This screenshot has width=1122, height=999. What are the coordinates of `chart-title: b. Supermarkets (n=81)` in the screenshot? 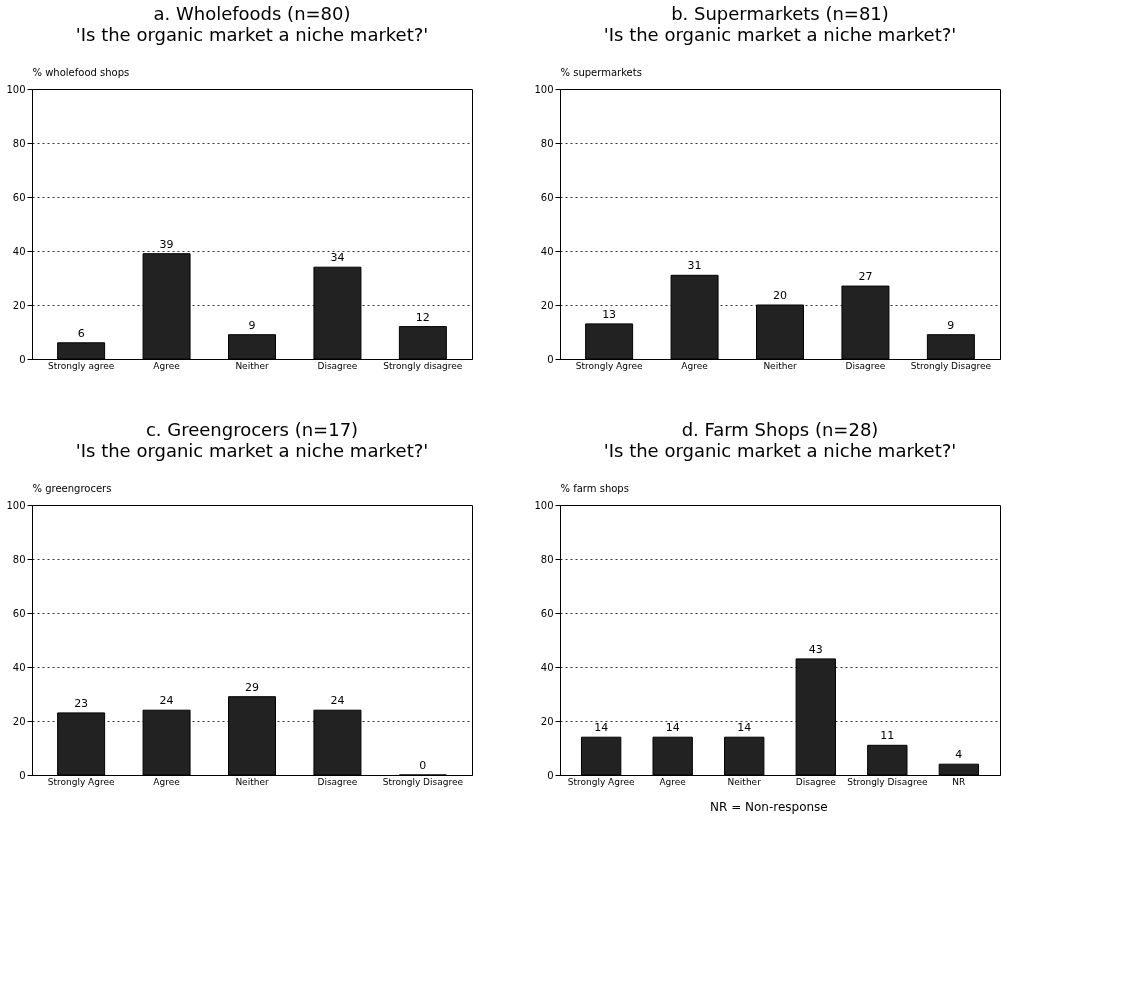 It's located at (780, 13).